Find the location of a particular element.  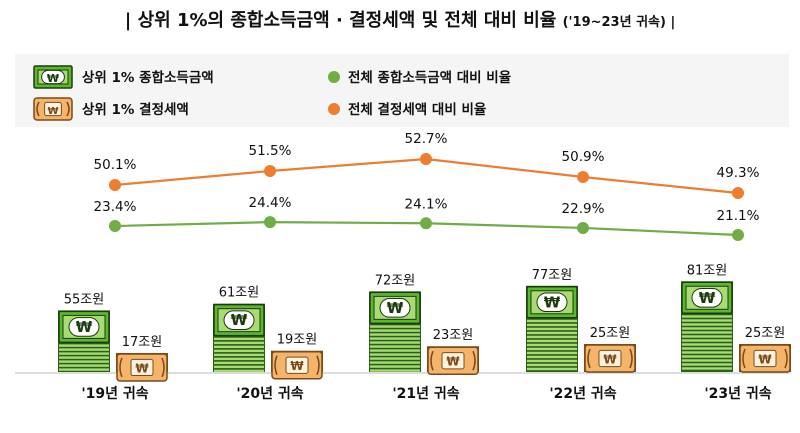

title-sub: ('19~23년 귀속) | is located at coordinates (619, 22).